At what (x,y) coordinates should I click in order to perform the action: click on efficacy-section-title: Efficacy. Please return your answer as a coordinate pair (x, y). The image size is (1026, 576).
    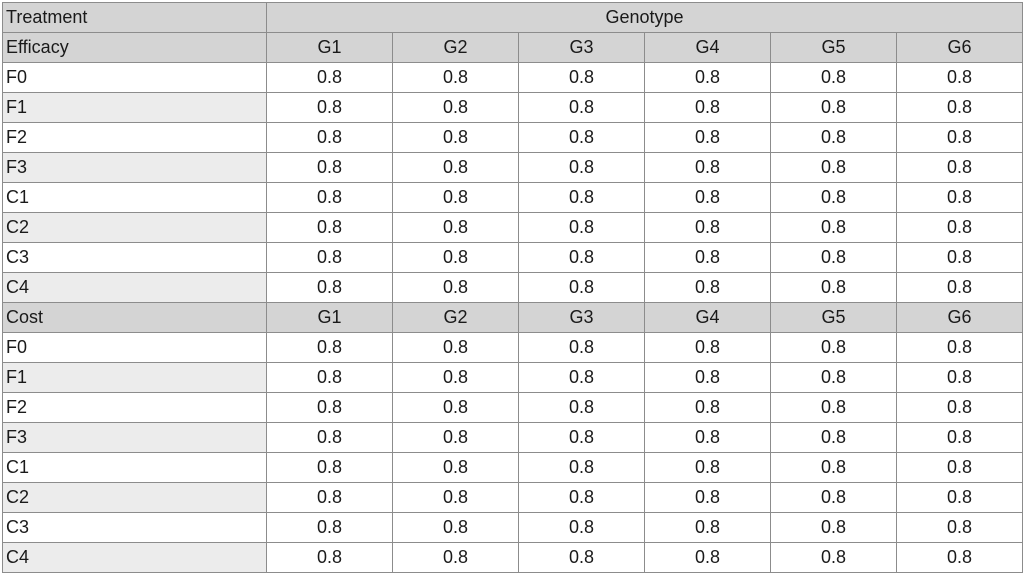
    Looking at the image, I should click on (134, 47).